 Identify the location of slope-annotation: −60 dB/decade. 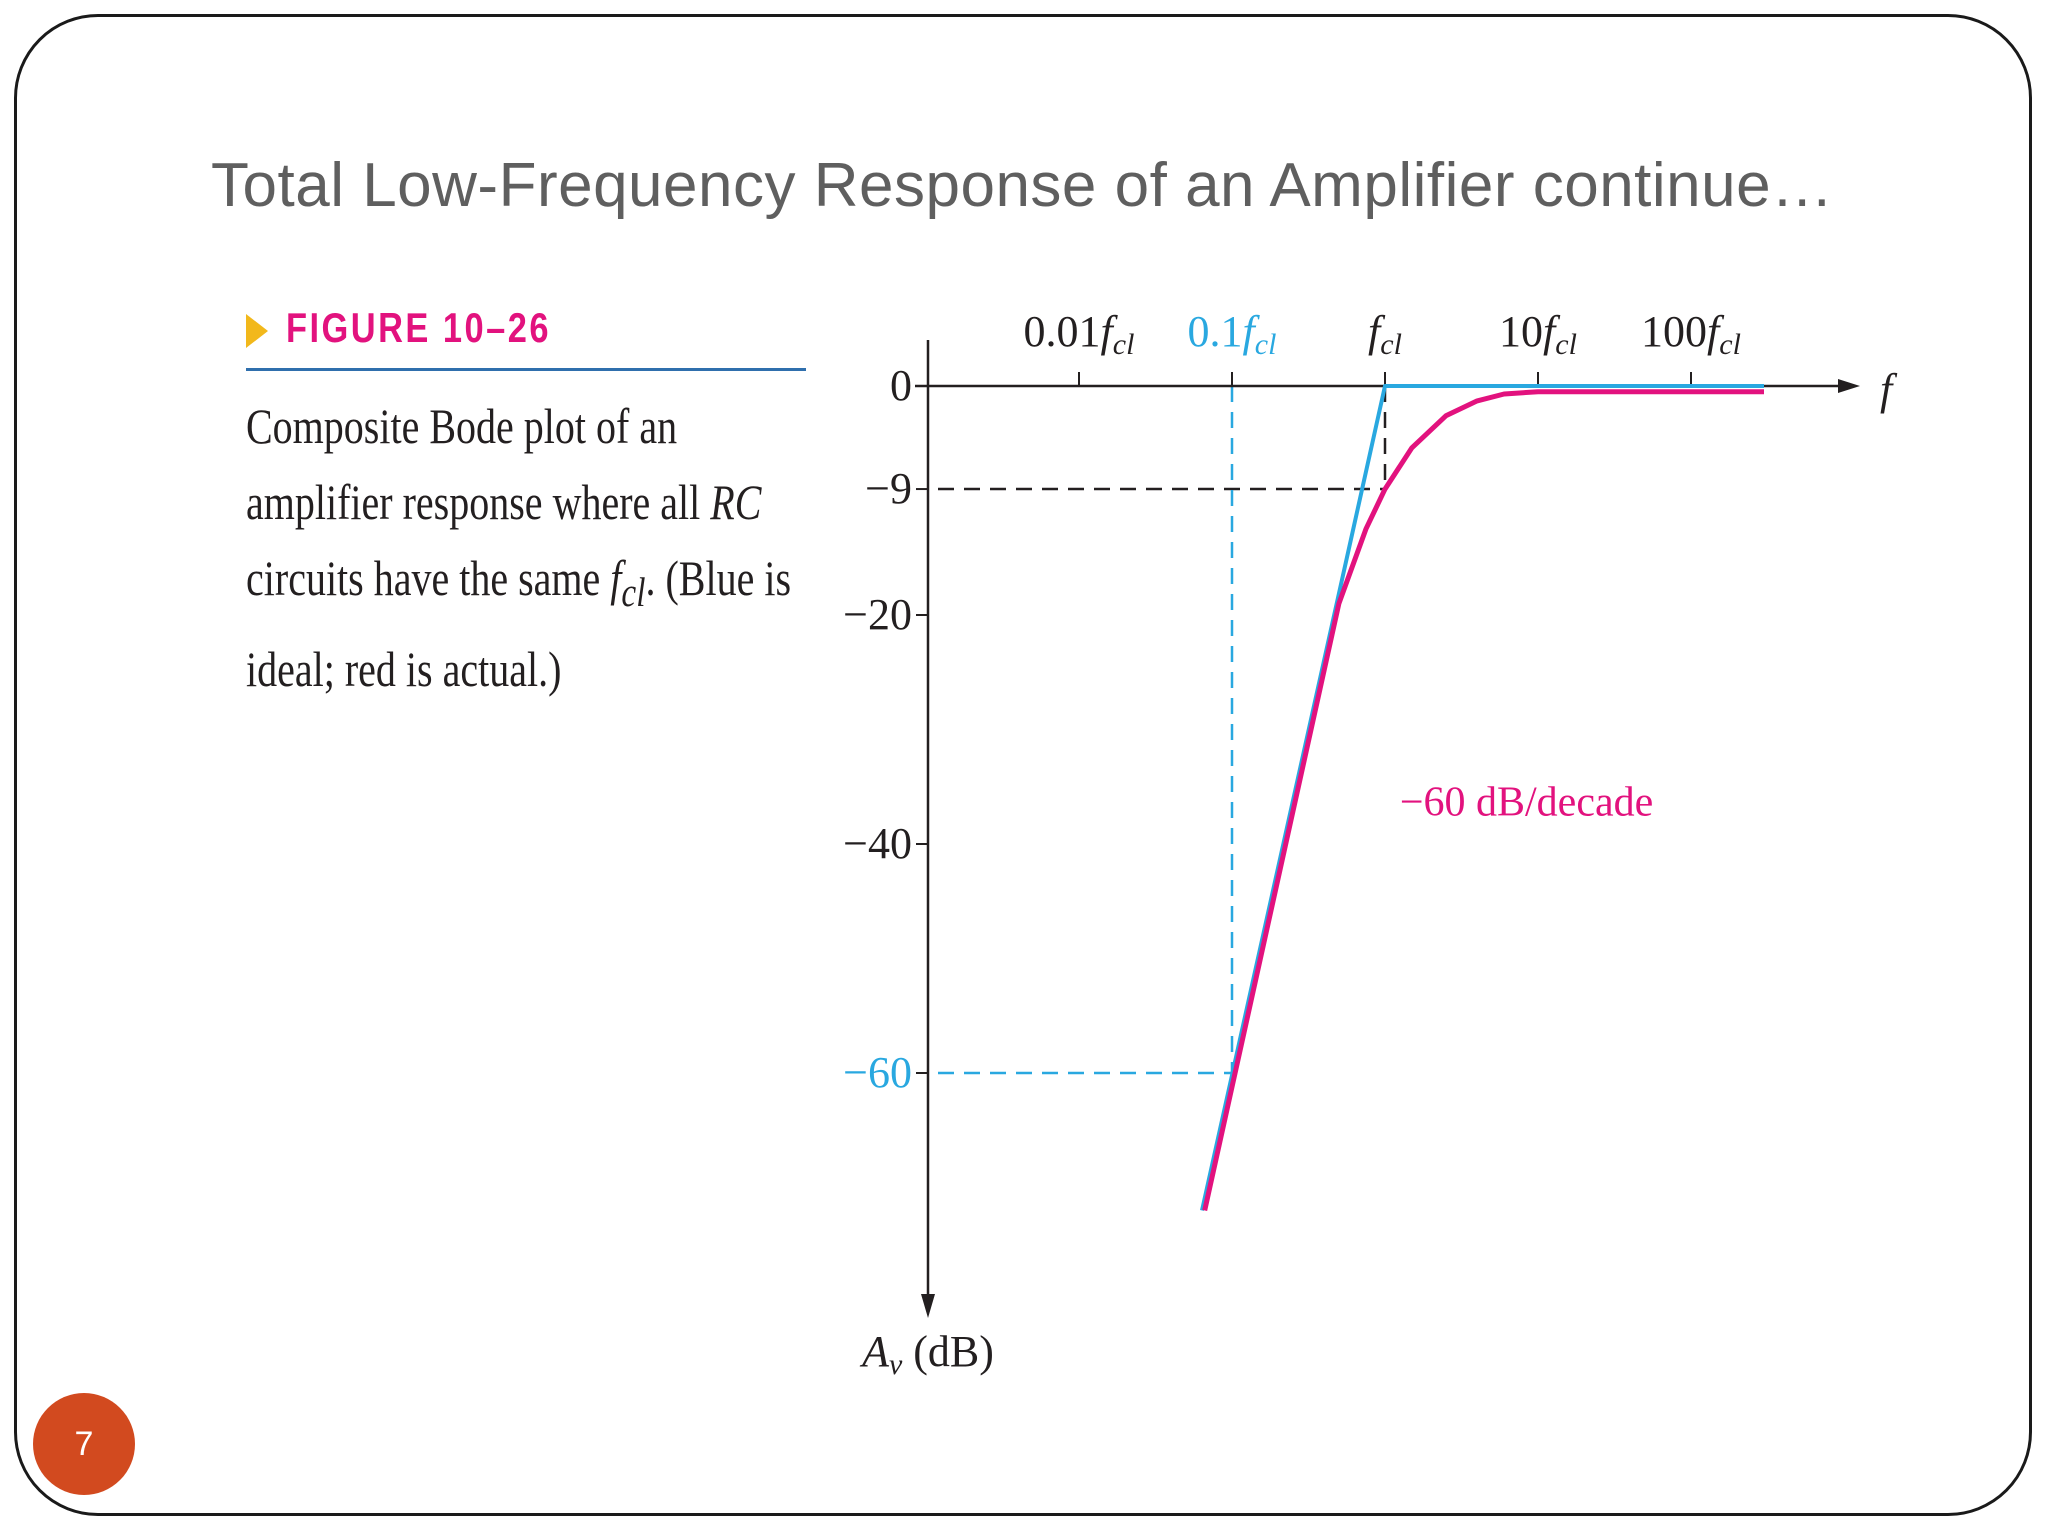
(1526, 802).